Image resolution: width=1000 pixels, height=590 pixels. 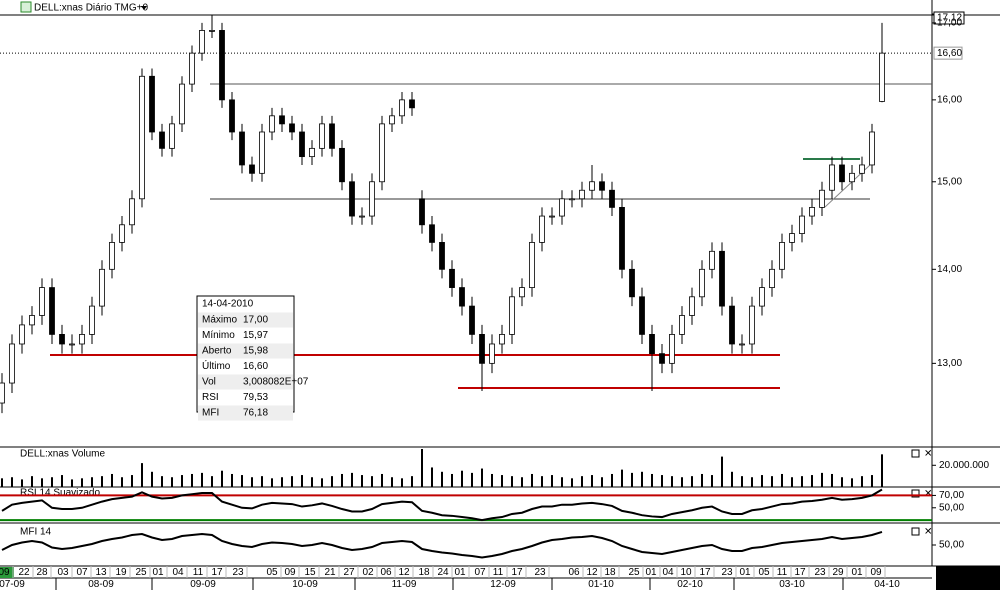 What do you see at coordinates (238, 572) in the screenshot?
I see `x-day-label: 23` at bounding box center [238, 572].